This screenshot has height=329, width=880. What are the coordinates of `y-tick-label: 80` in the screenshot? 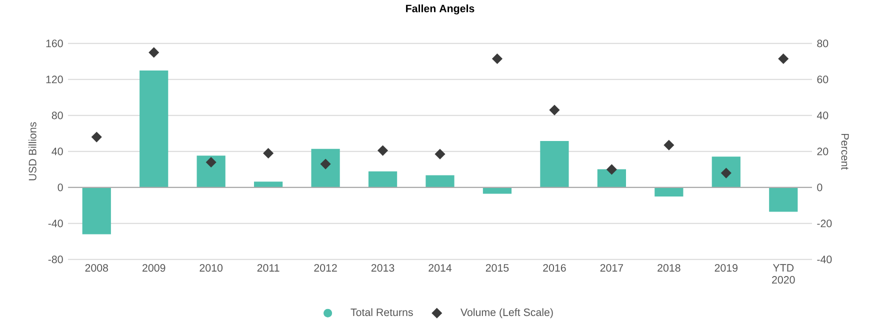 It's located at (57, 115).